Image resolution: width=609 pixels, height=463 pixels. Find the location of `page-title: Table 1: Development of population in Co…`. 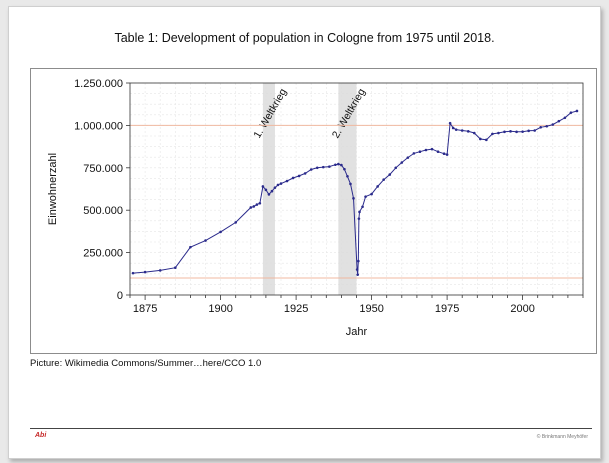

page-title: Table 1: Development of population in Co… is located at coordinates (304, 38).